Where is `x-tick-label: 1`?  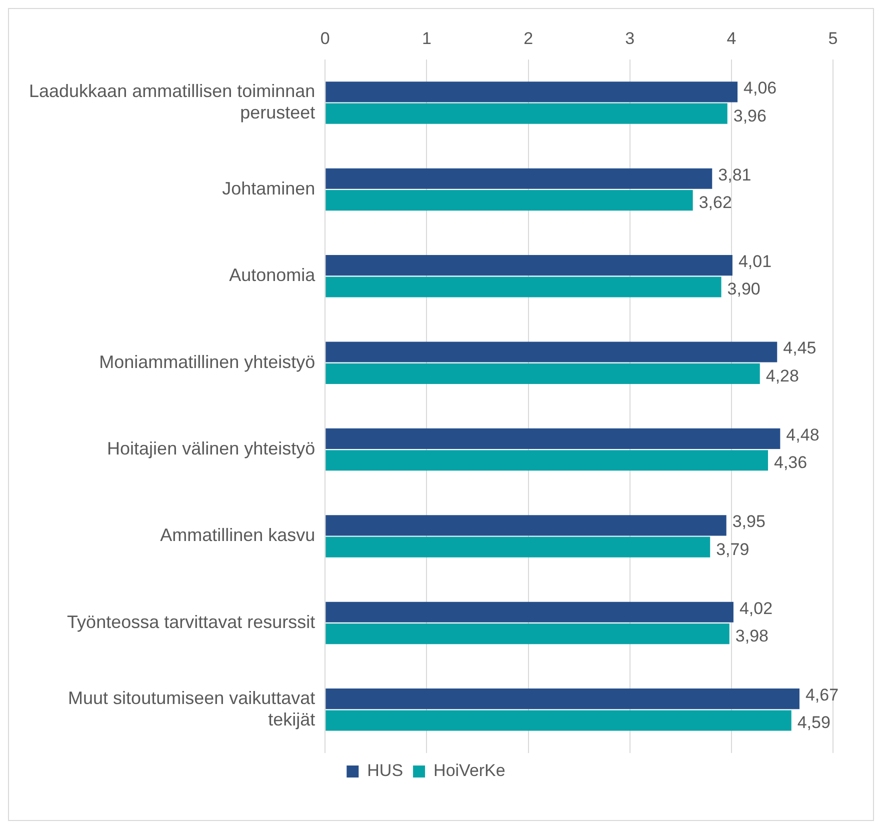
x-tick-label: 1 is located at coordinates (427, 38).